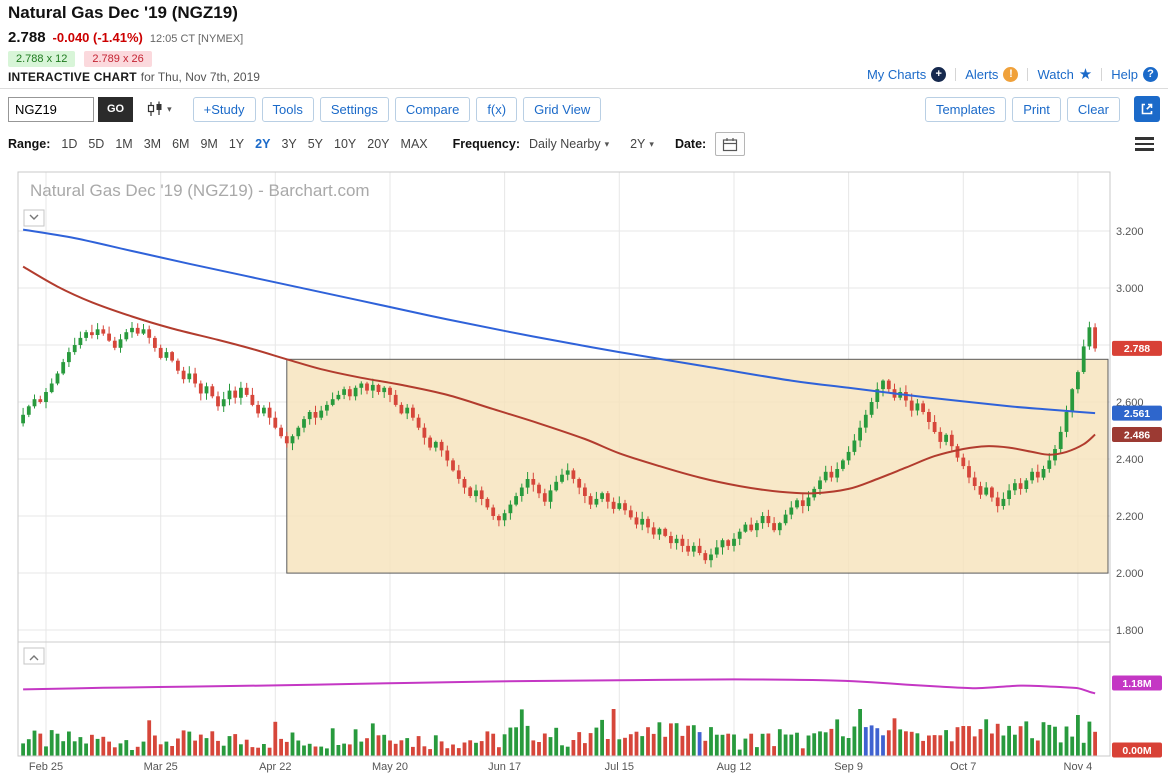 Image resolution: width=1168 pixels, height=779 pixels. Describe the element at coordinates (432, 109) in the screenshot. I see `compare-button: Compare` at that location.